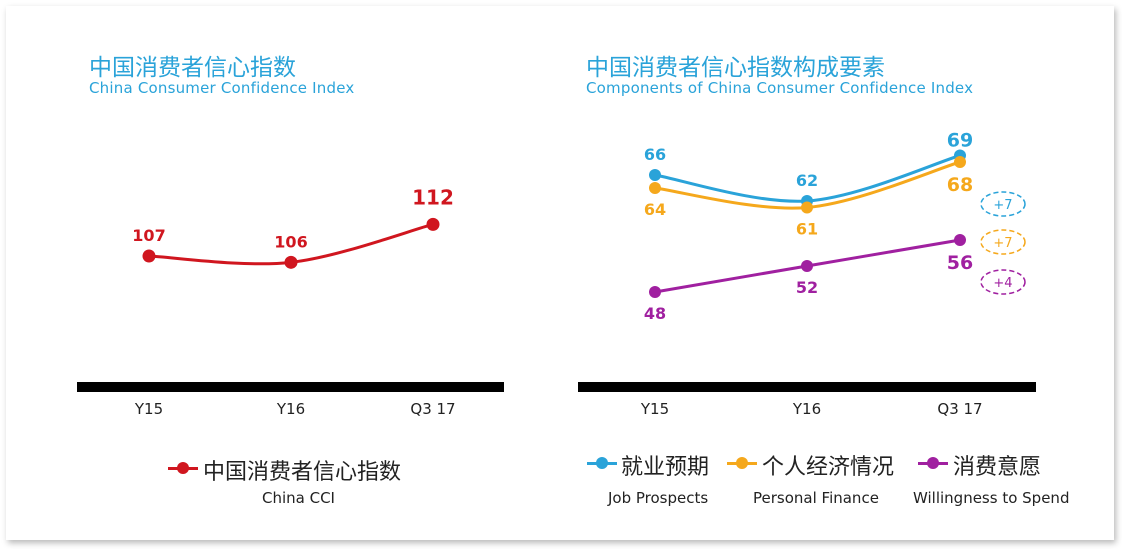 Image resolution: width=1122 pixels, height=549 pixels. I want to click on right-x-tick-label: Q3 17, so click(959, 409).